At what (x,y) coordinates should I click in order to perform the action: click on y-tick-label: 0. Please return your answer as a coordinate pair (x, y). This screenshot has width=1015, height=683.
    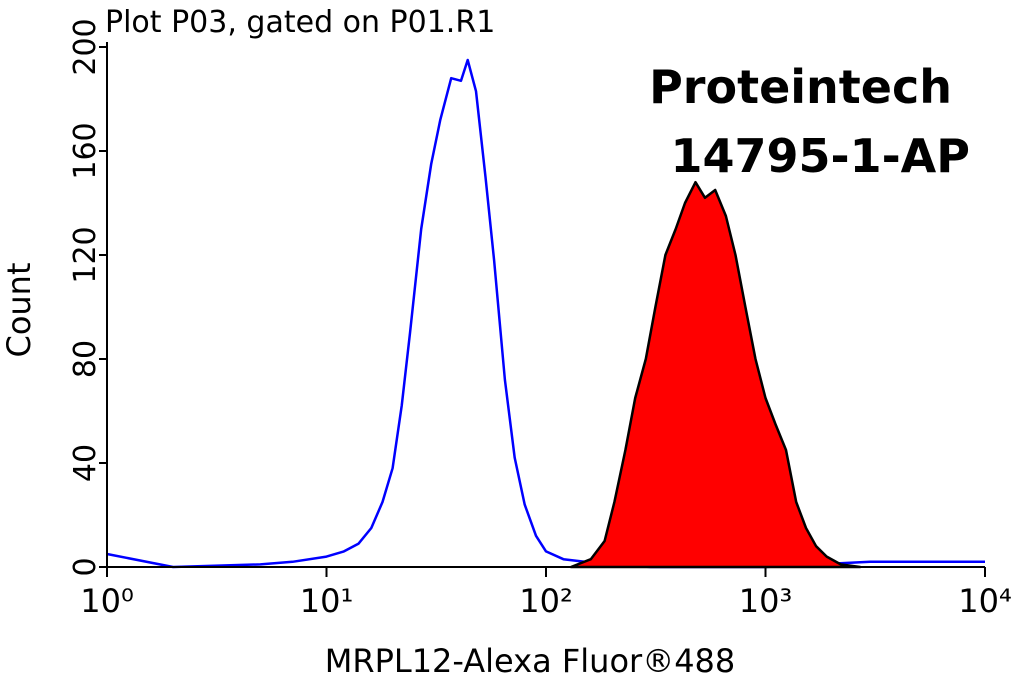
    Looking at the image, I should click on (85, 566).